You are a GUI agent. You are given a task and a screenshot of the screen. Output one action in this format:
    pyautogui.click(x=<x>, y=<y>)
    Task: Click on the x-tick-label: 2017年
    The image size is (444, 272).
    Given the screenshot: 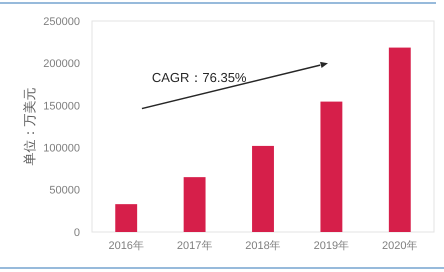 What is the action you would take?
    pyautogui.click(x=194, y=246)
    